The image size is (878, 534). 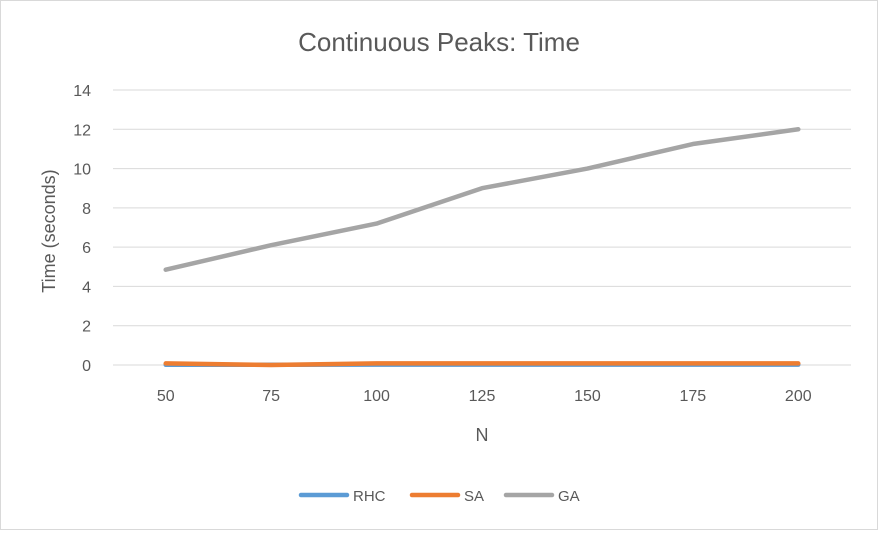 I want to click on x-tick-label: 100, so click(x=376, y=396).